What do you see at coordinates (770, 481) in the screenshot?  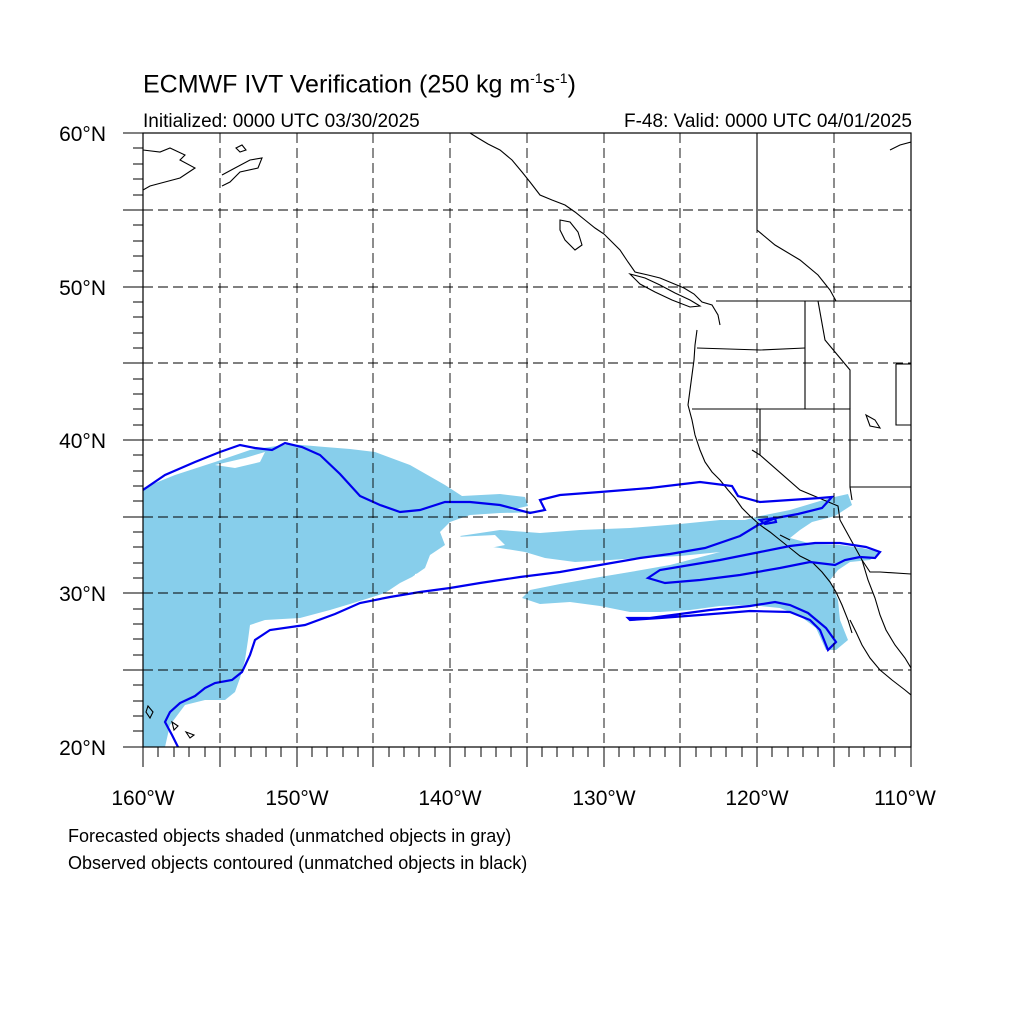 I see `us-coast` at bounding box center [770, 481].